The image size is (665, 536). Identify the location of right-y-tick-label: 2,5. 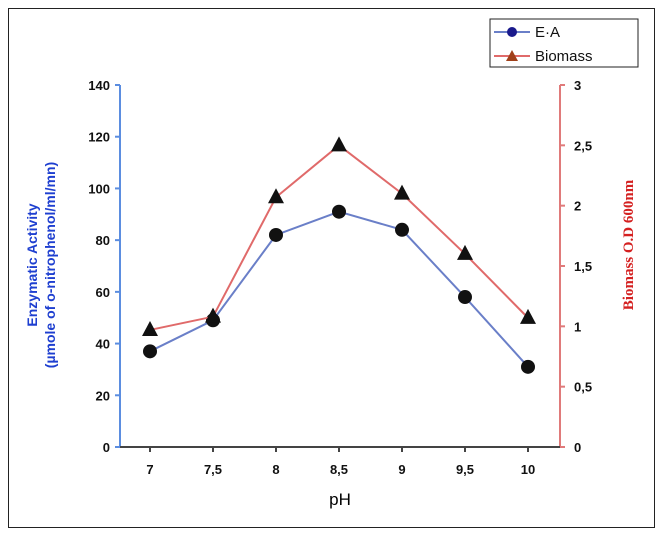
(583, 145).